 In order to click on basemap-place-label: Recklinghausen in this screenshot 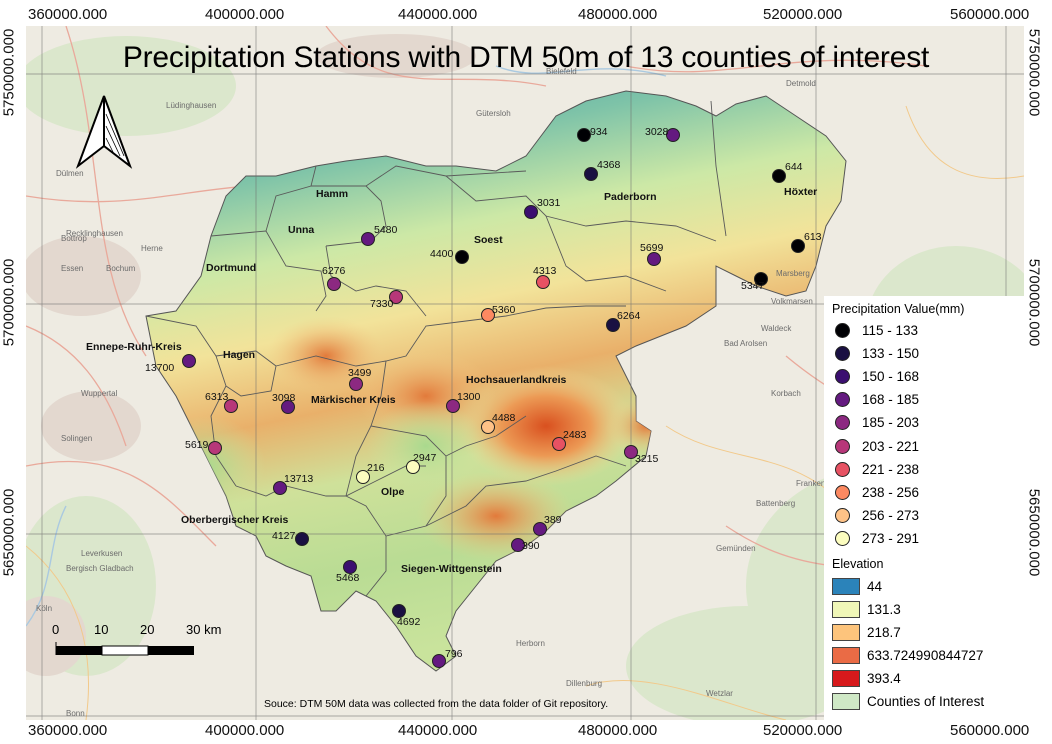, I will do `click(94, 233)`.